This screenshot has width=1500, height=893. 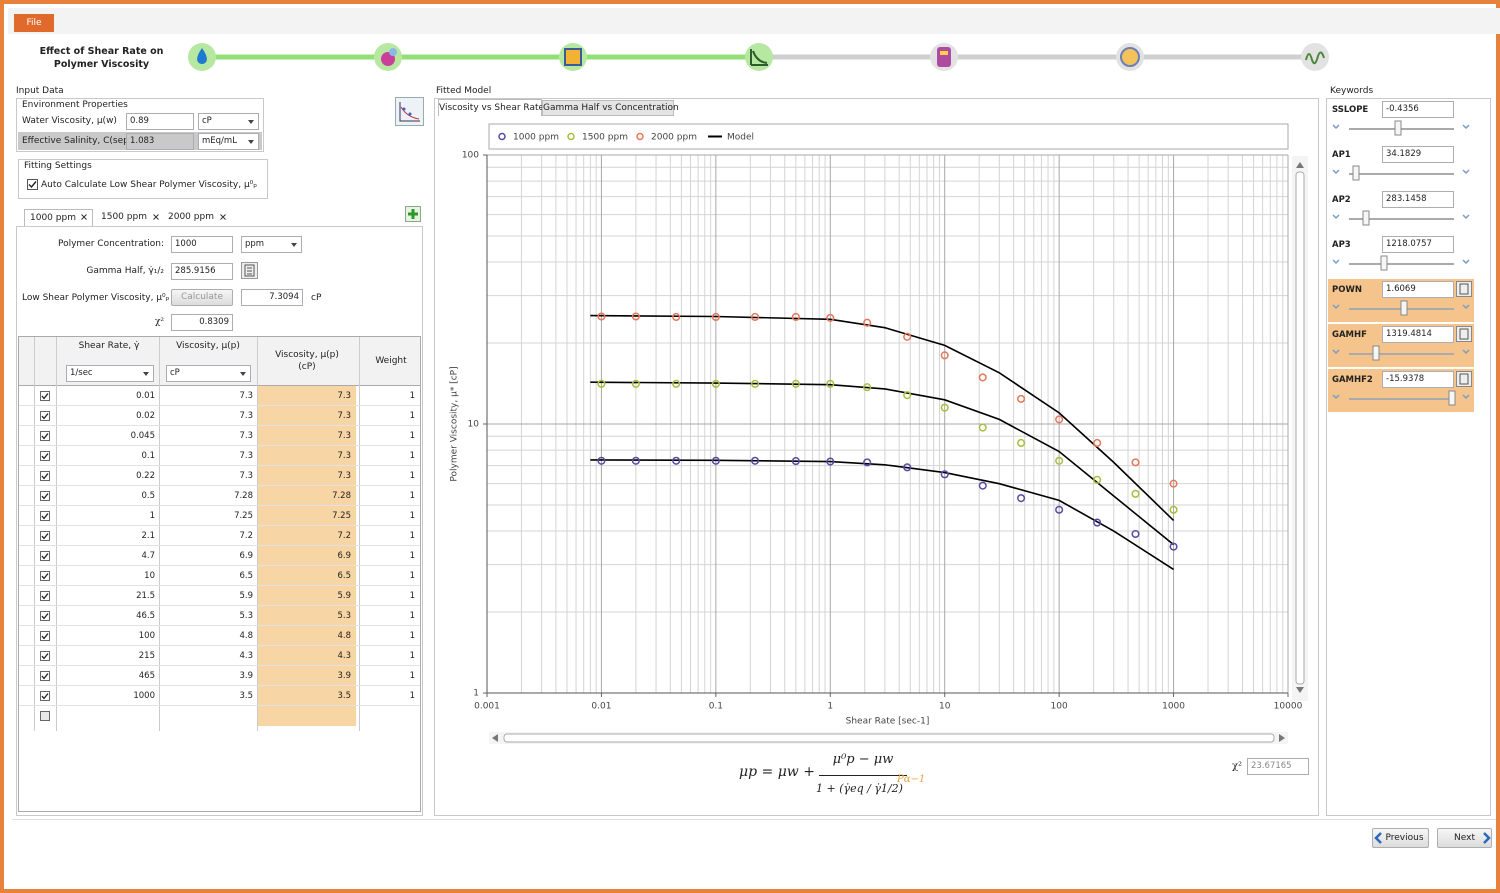 What do you see at coordinates (246, 656) in the screenshot?
I see `table-cell: 4.3` at bounding box center [246, 656].